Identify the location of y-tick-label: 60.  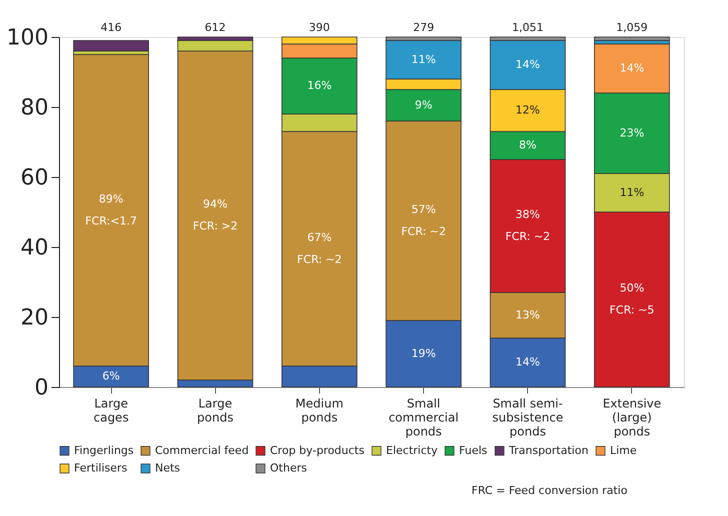
(34, 178).